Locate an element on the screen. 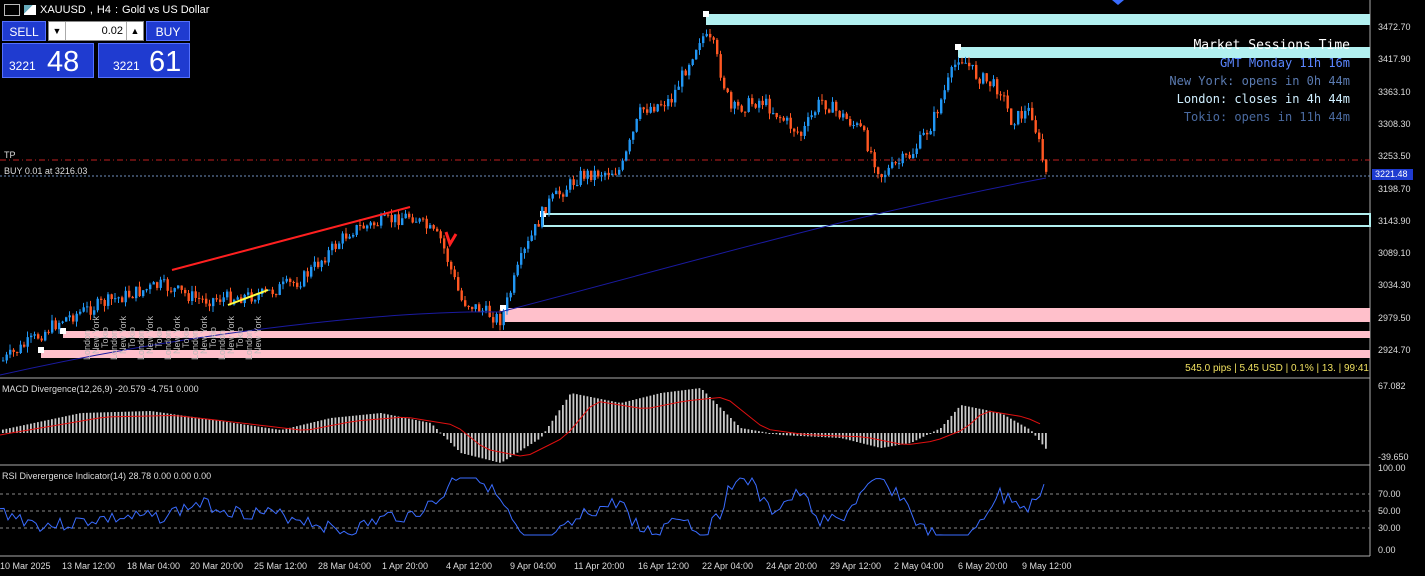 Image resolution: width=1425 pixels, height=576 pixels. buy-button: BUY is located at coordinates (168, 31).